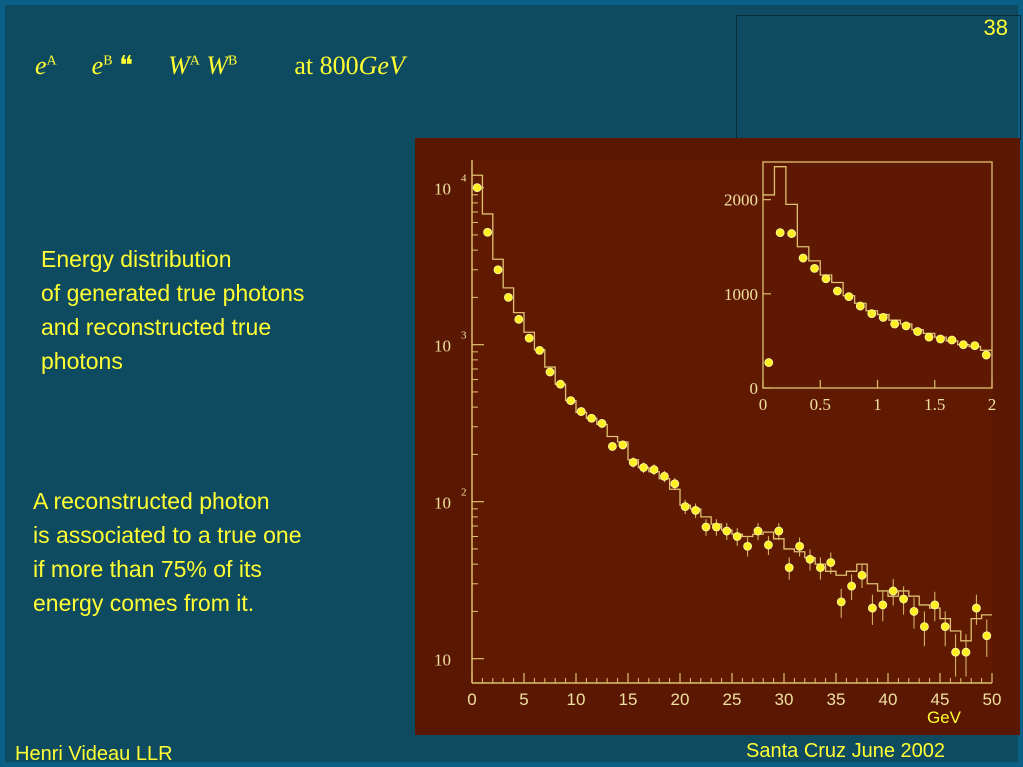 The width and height of the screenshot is (1023, 767). What do you see at coordinates (97, 65) in the screenshot?
I see `formula-positron: e` at bounding box center [97, 65].